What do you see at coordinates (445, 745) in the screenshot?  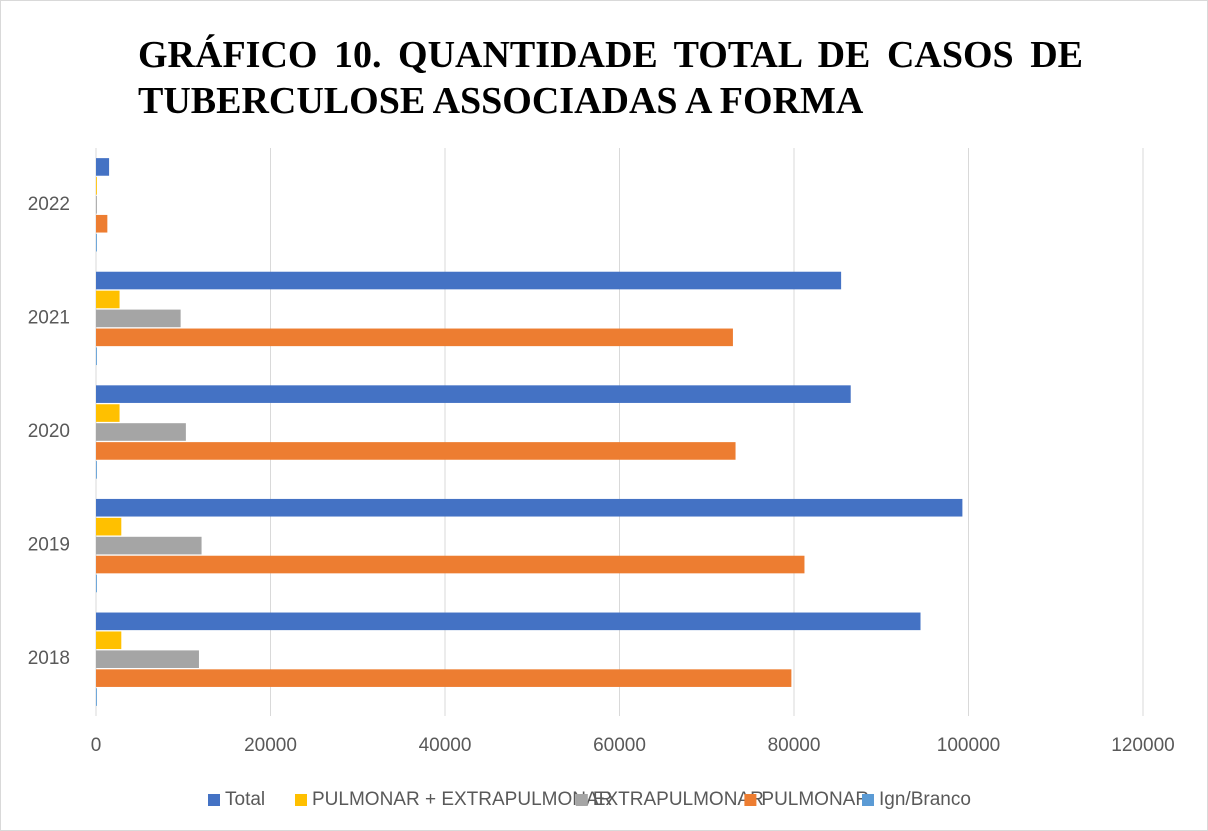 I see `x-tick-label: 40000` at bounding box center [445, 745].